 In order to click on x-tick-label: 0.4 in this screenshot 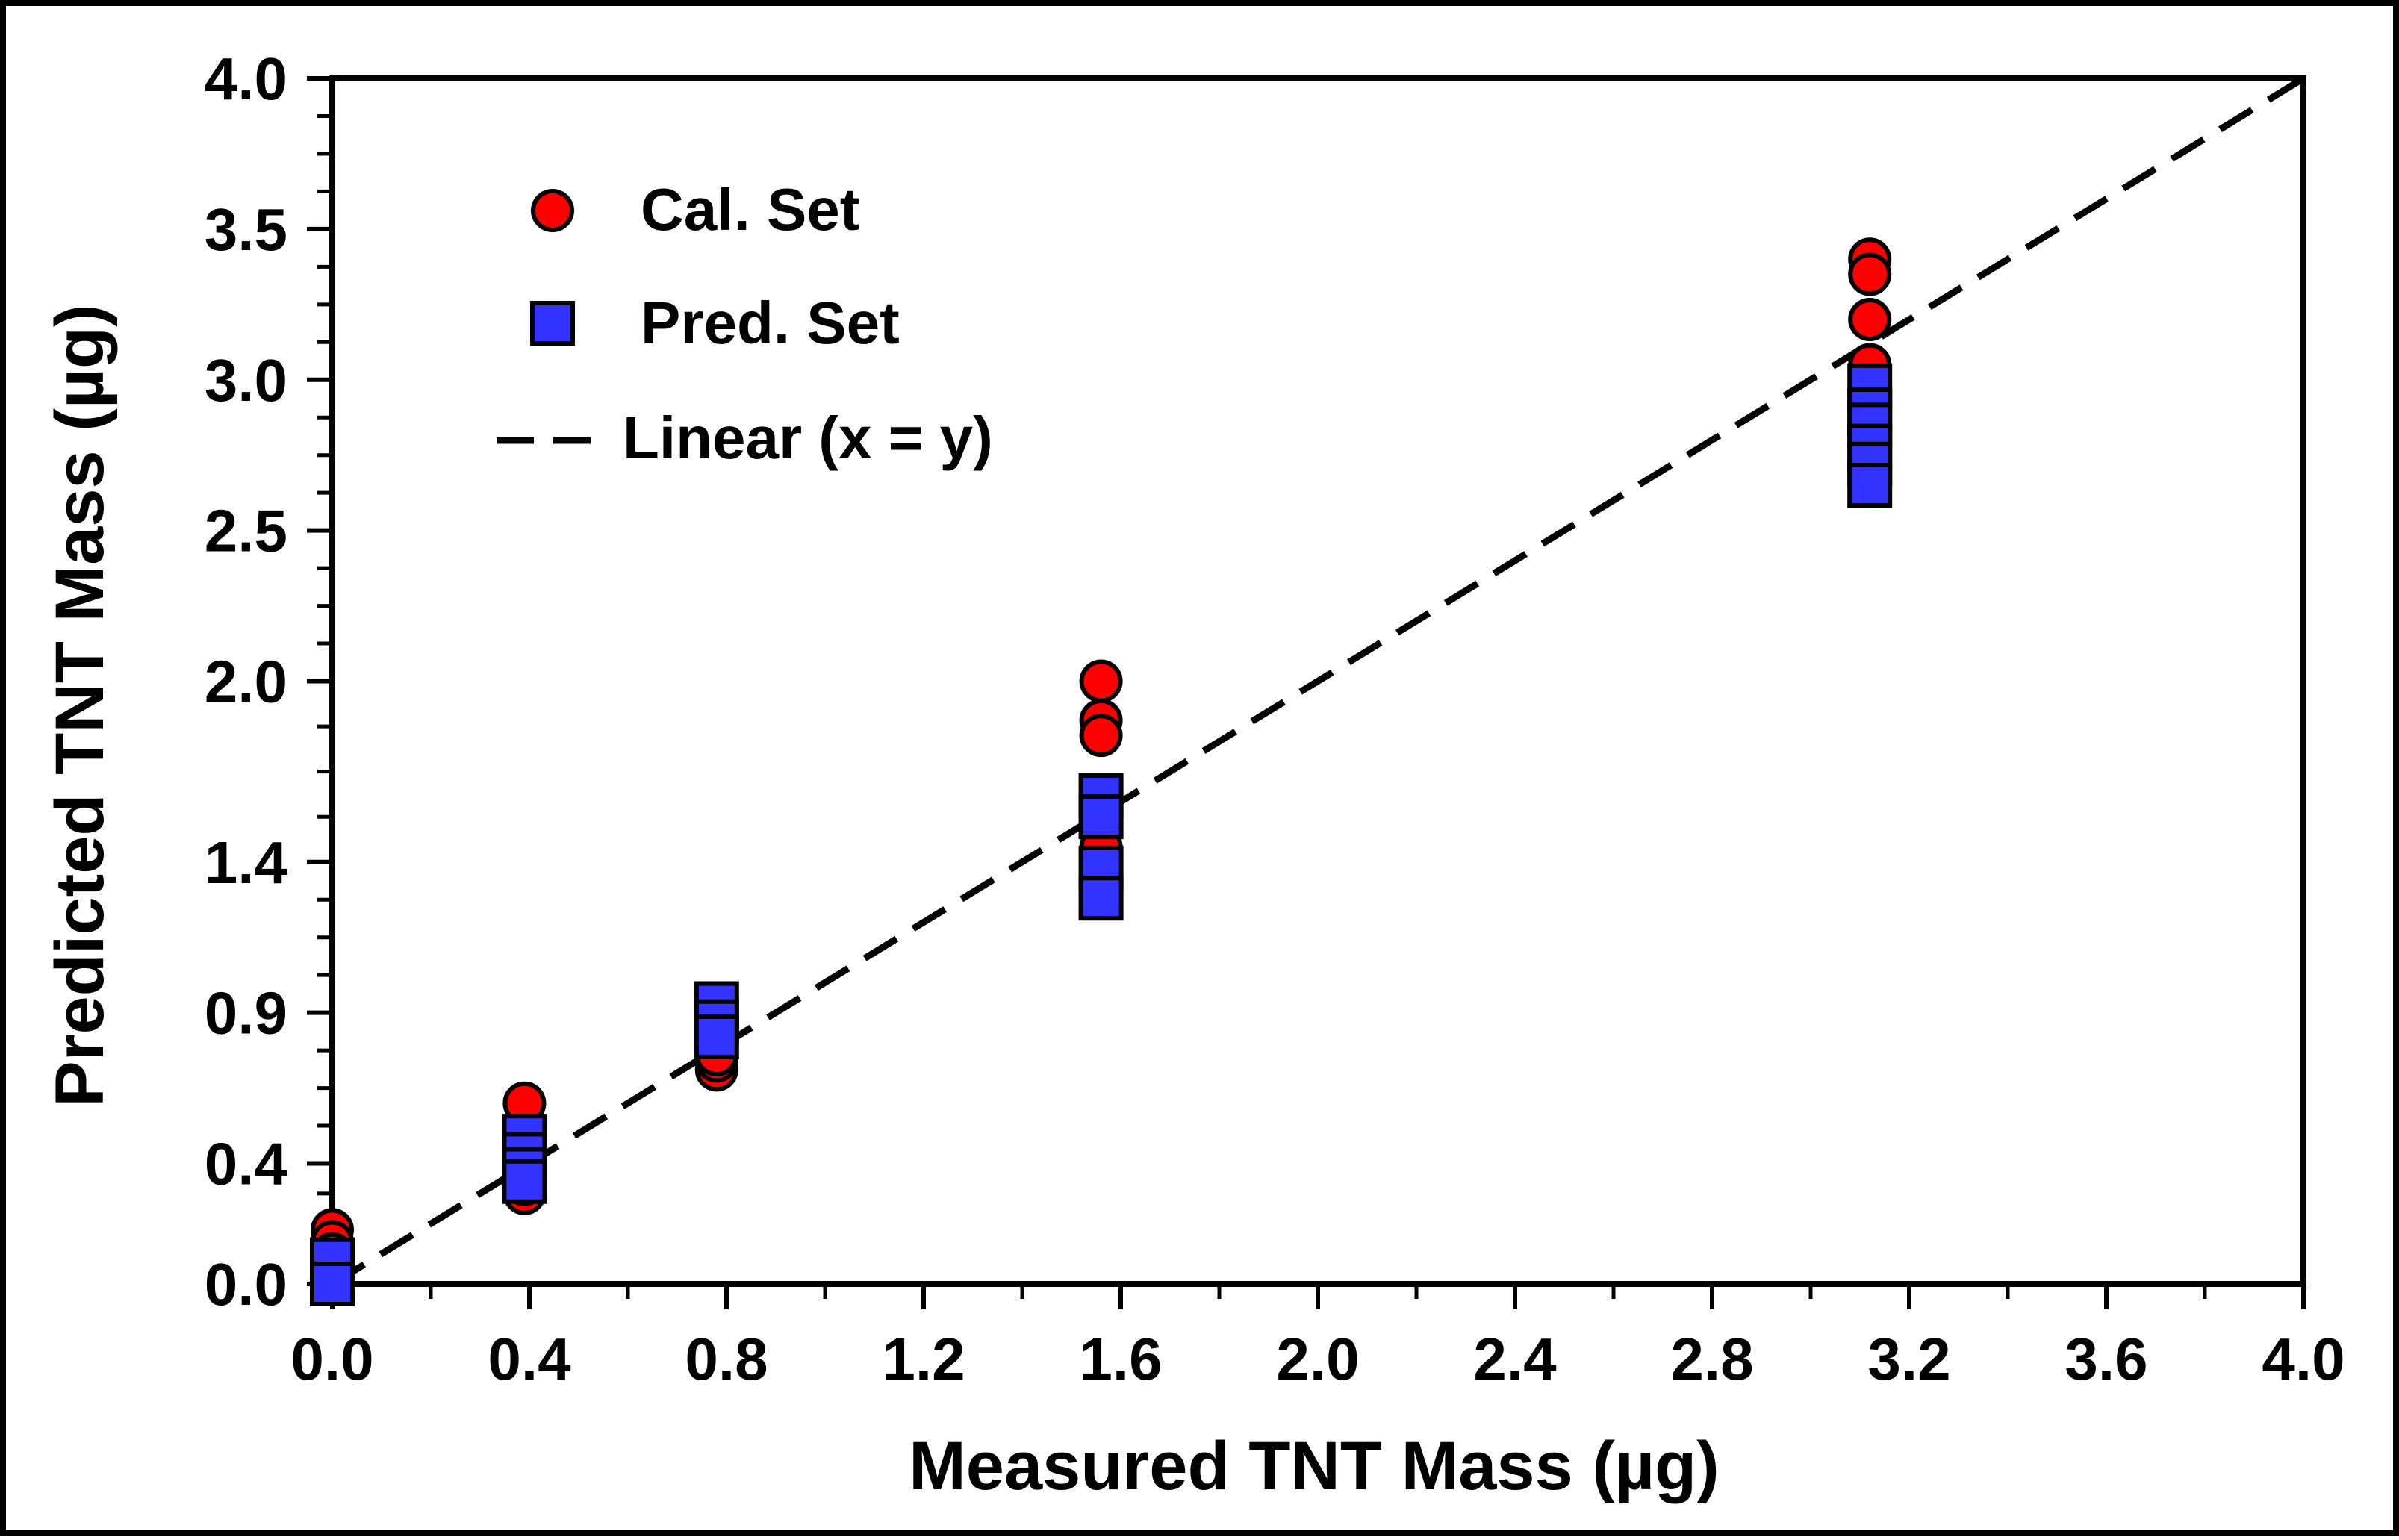, I will do `click(529, 1359)`.